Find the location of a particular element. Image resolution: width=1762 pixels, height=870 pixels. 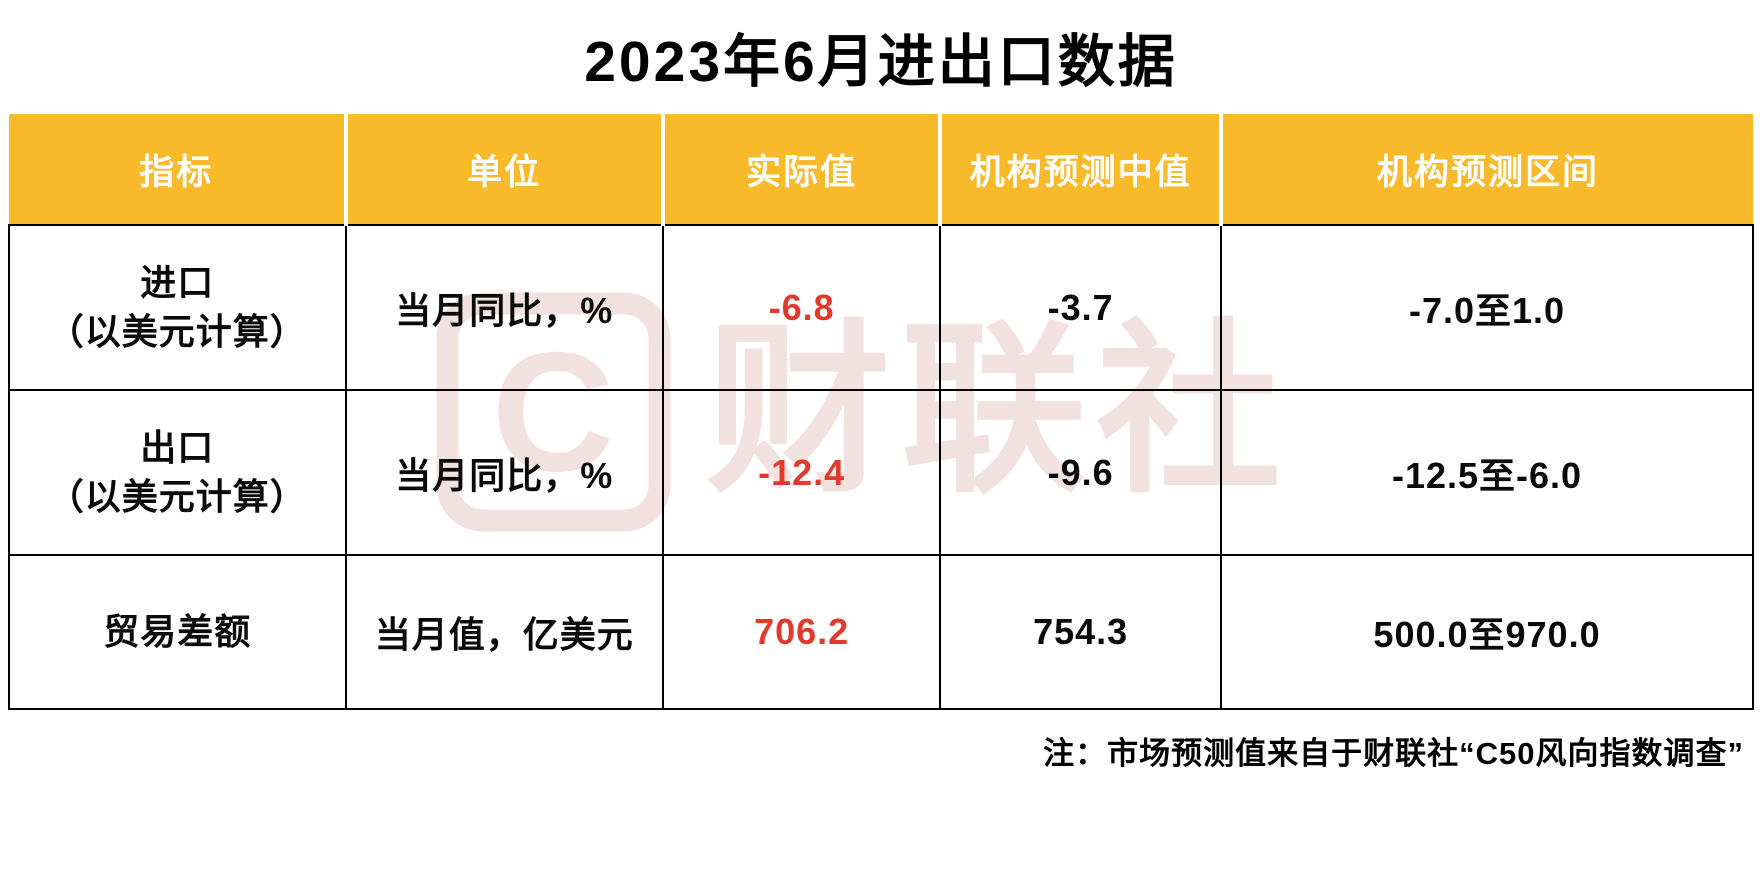

column-header-forecast-median: 机构预测中值 is located at coordinates (1081, 170).